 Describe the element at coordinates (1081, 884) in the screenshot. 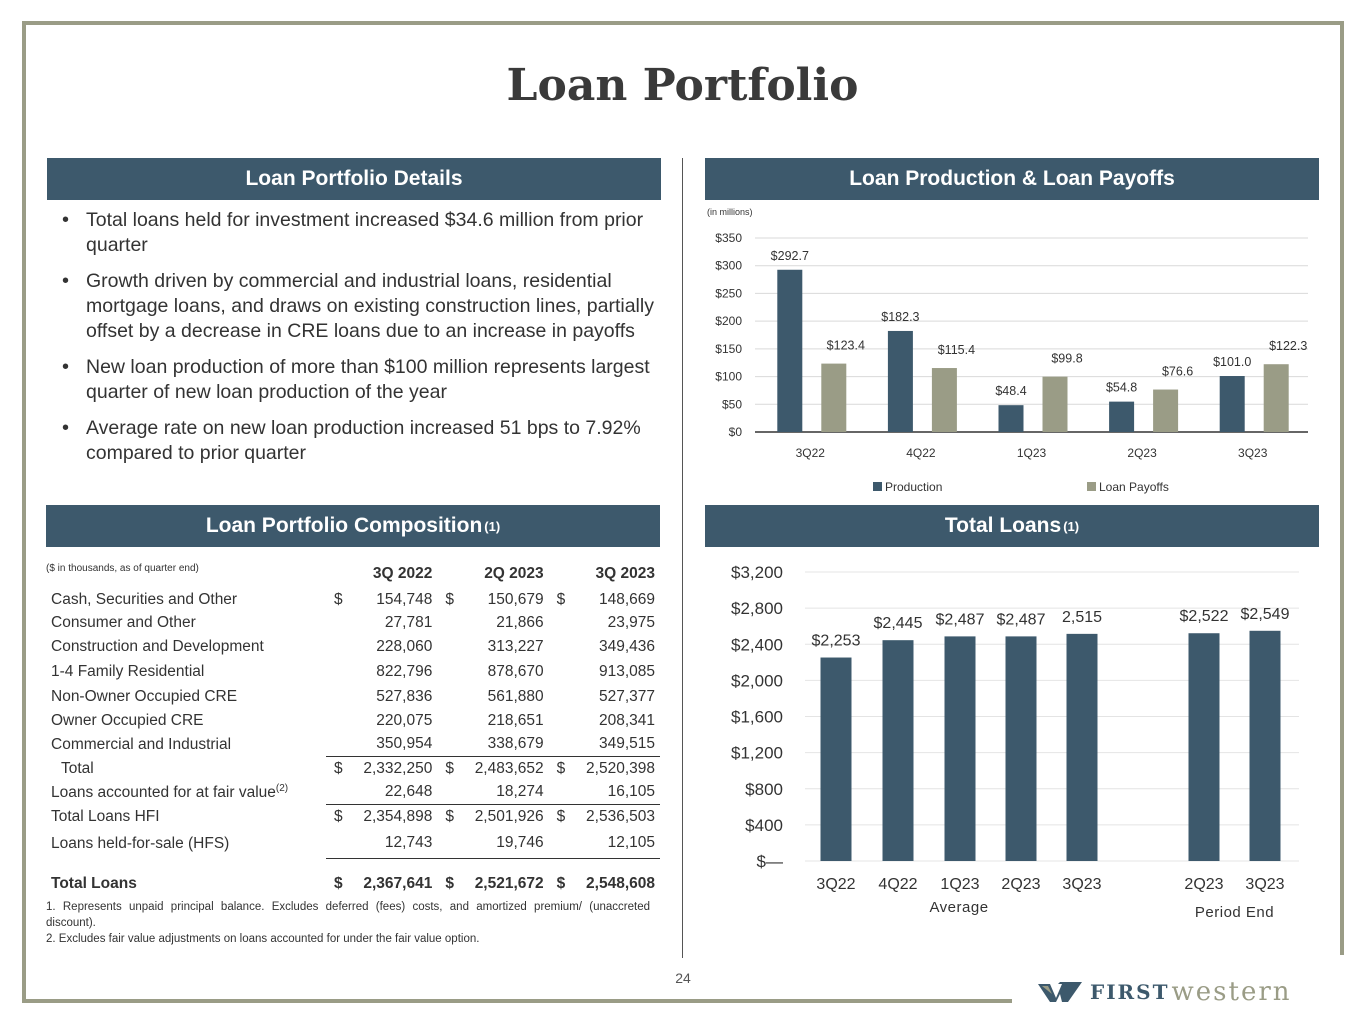

I see `x-tick-label: 3Q23` at that location.